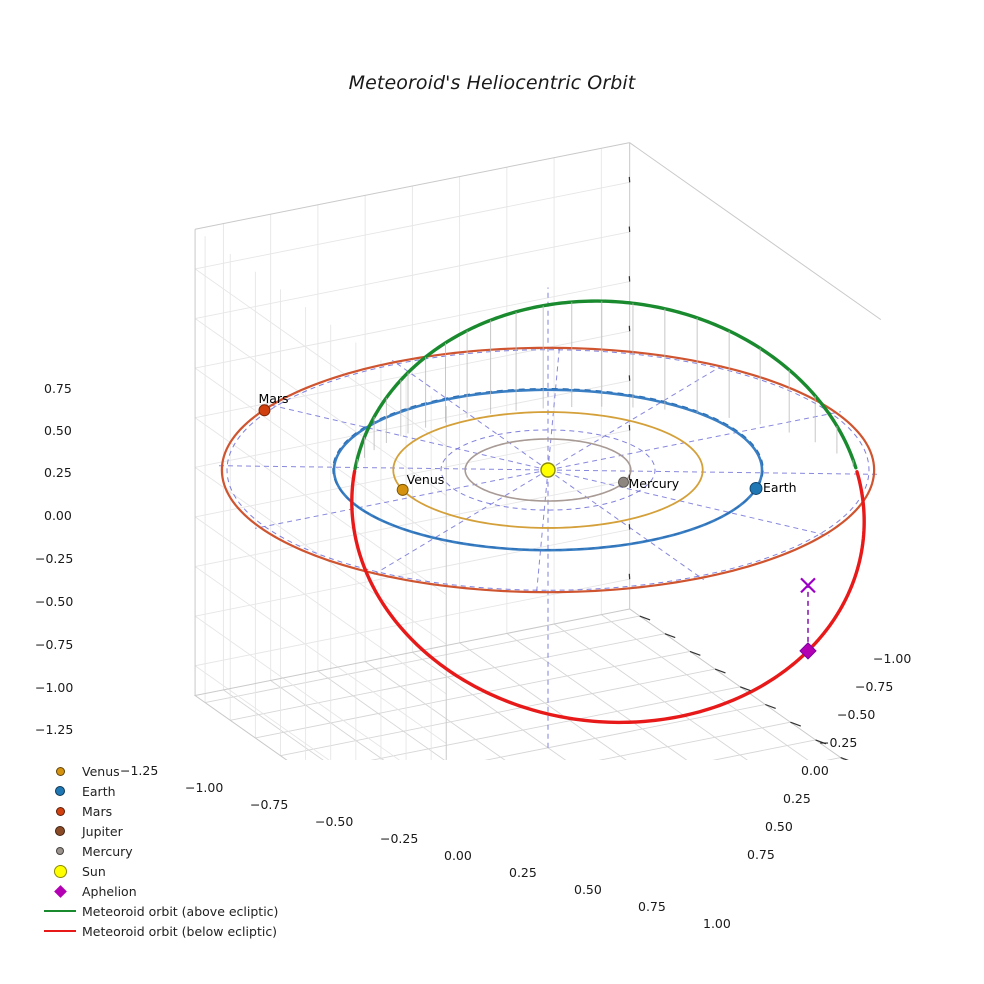  What do you see at coordinates (264, 410) in the screenshot?
I see `point-mars` at bounding box center [264, 410].